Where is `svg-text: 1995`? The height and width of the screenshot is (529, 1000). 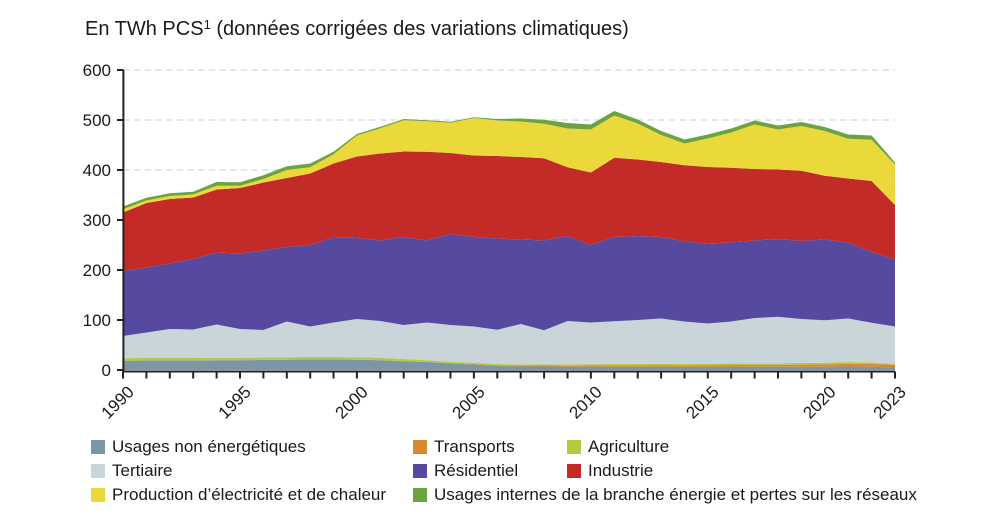 svg-text: 1995 is located at coordinates (235, 402).